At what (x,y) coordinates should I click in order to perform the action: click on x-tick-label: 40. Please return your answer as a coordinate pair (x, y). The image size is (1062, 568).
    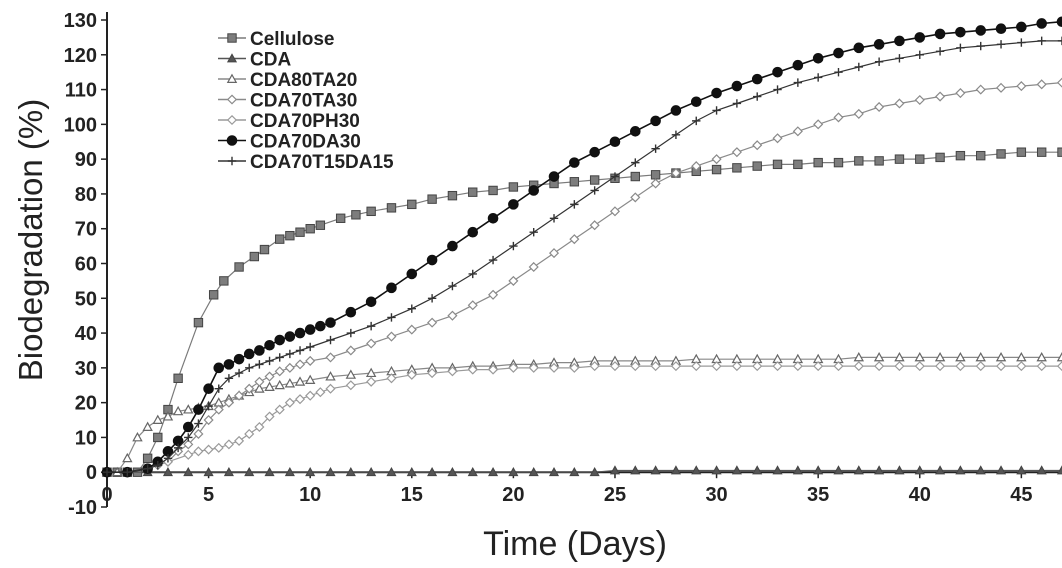
    Looking at the image, I should click on (920, 495).